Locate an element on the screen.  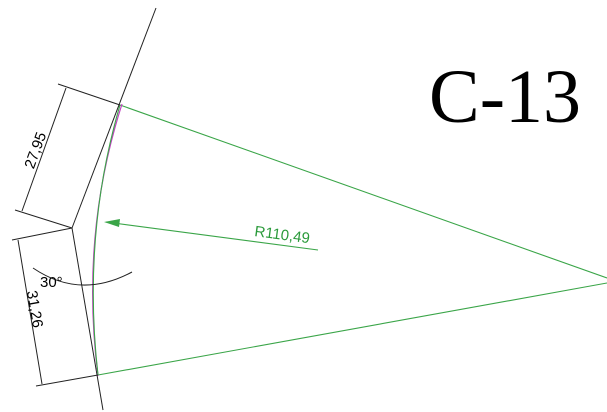
radius-label: R110,49 is located at coordinates (281, 235).